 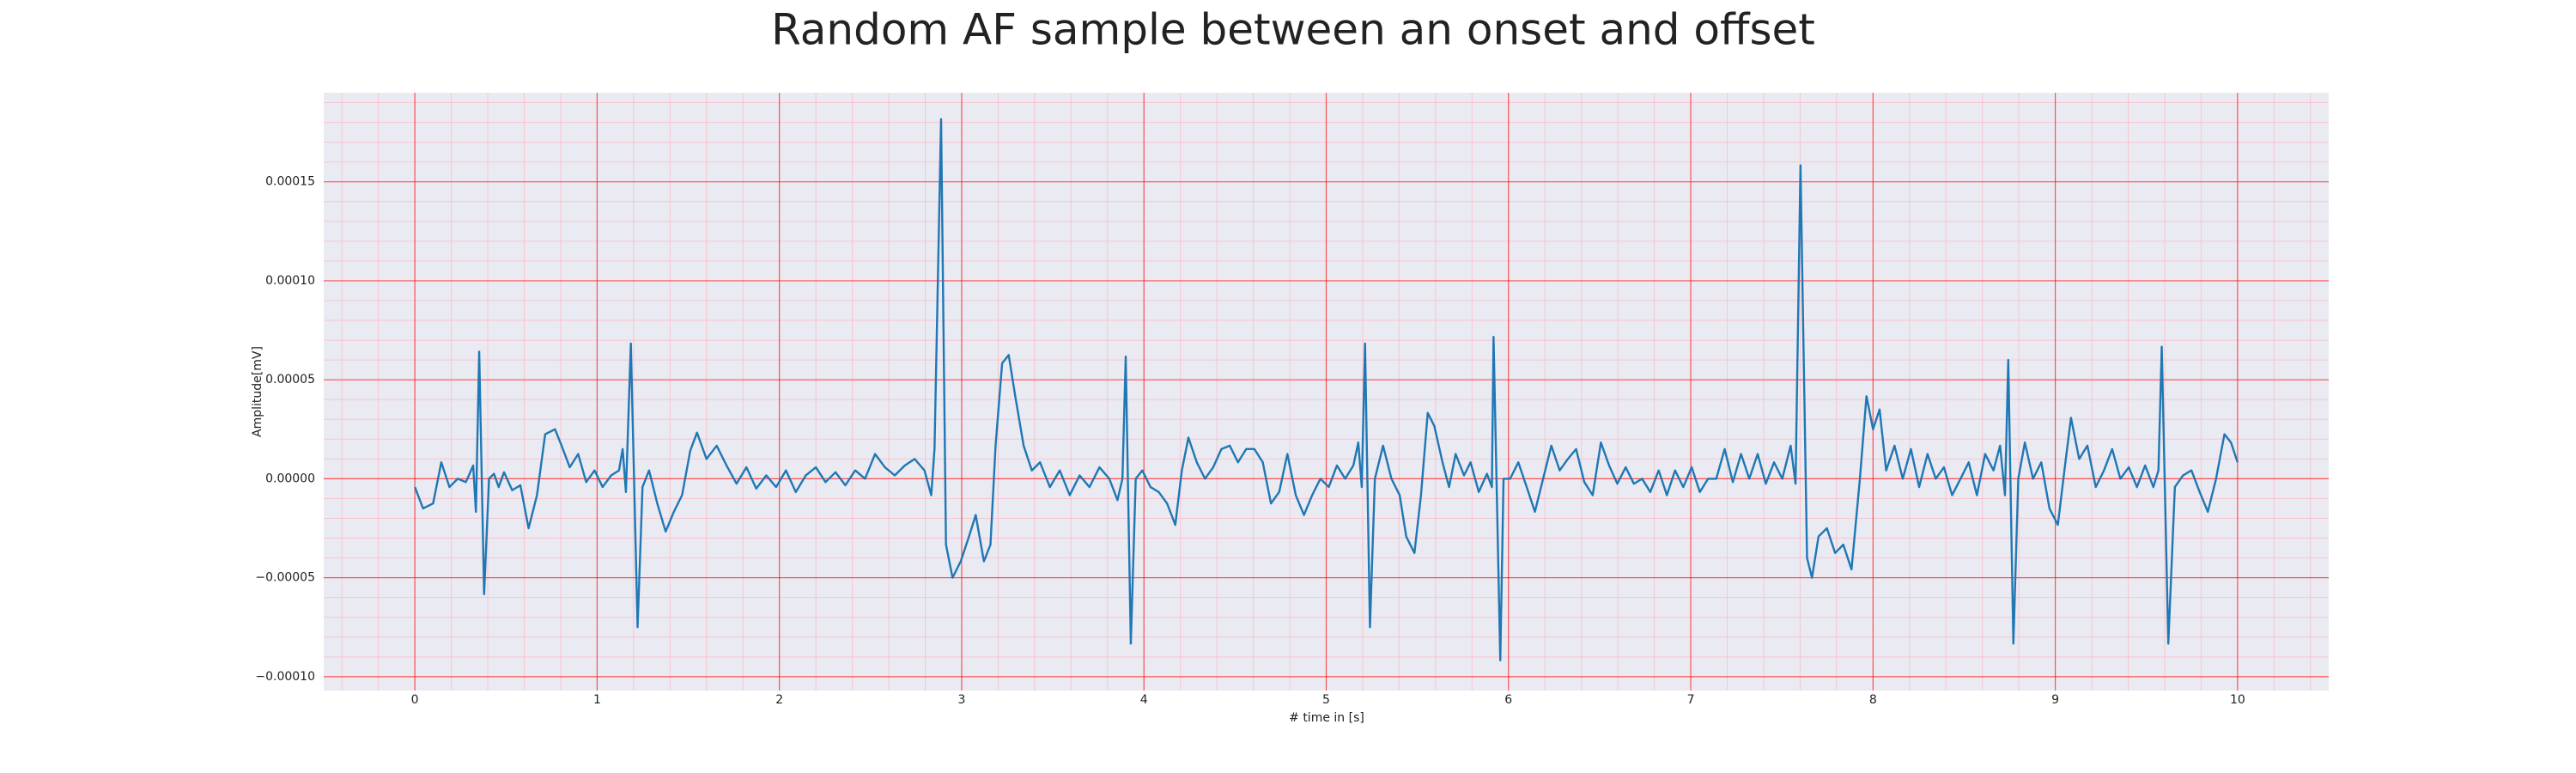 I want to click on x-tick-label: 7, so click(x=1691, y=700).